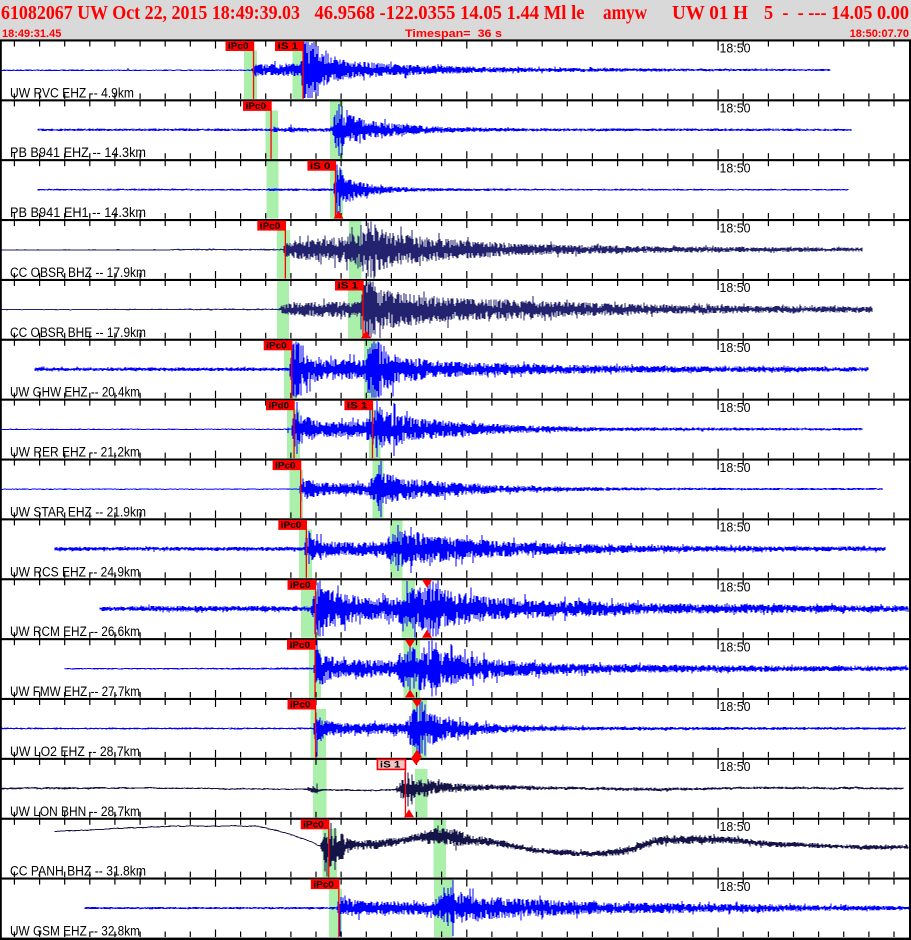  I want to click on svg-text: iS 0, so click(320, 166).